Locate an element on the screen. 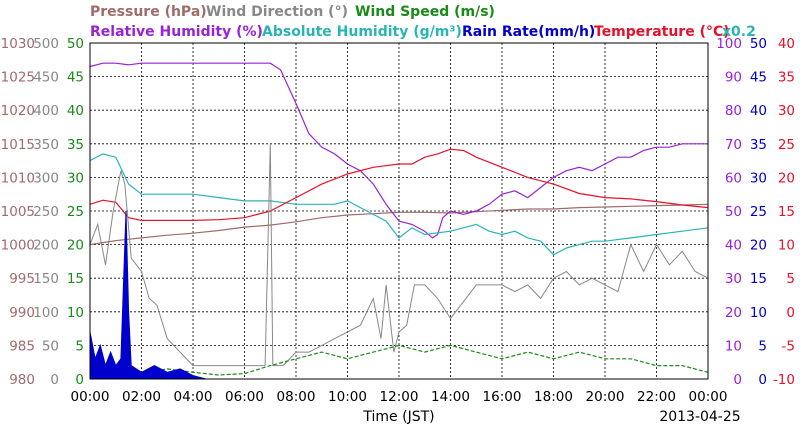  tick-label-x: 18:00 is located at coordinates (553, 397).